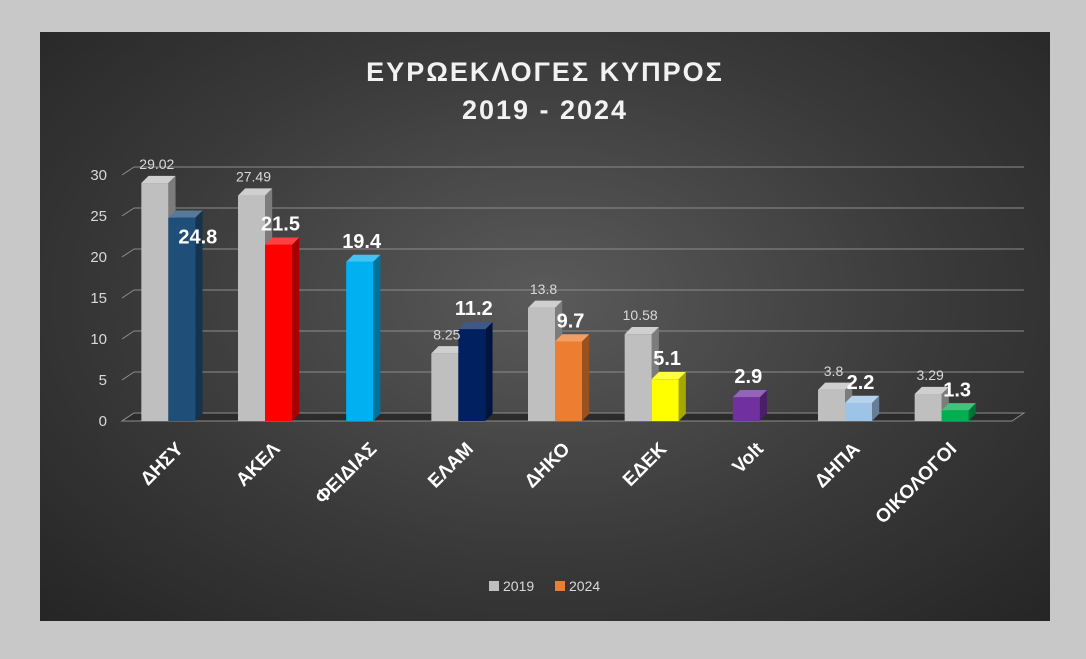 Image resolution: width=1086 pixels, height=659 pixels. What do you see at coordinates (258, 464) in the screenshot?
I see `category-label: ΑΚΕΛ` at bounding box center [258, 464].